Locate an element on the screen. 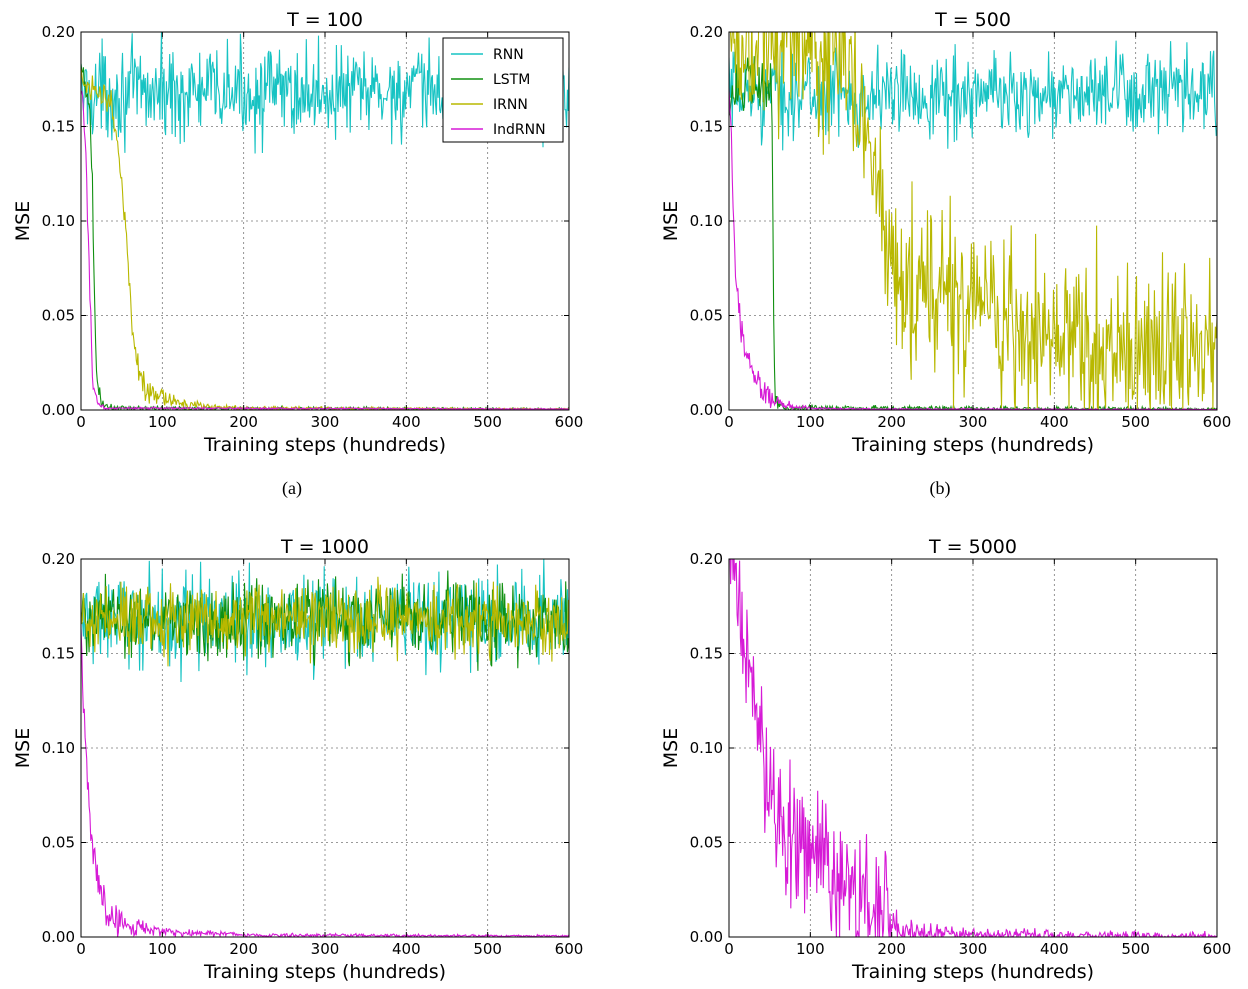 The image size is (1248, 989). chart-title: T = 100 is located at coordinates (324, 20).